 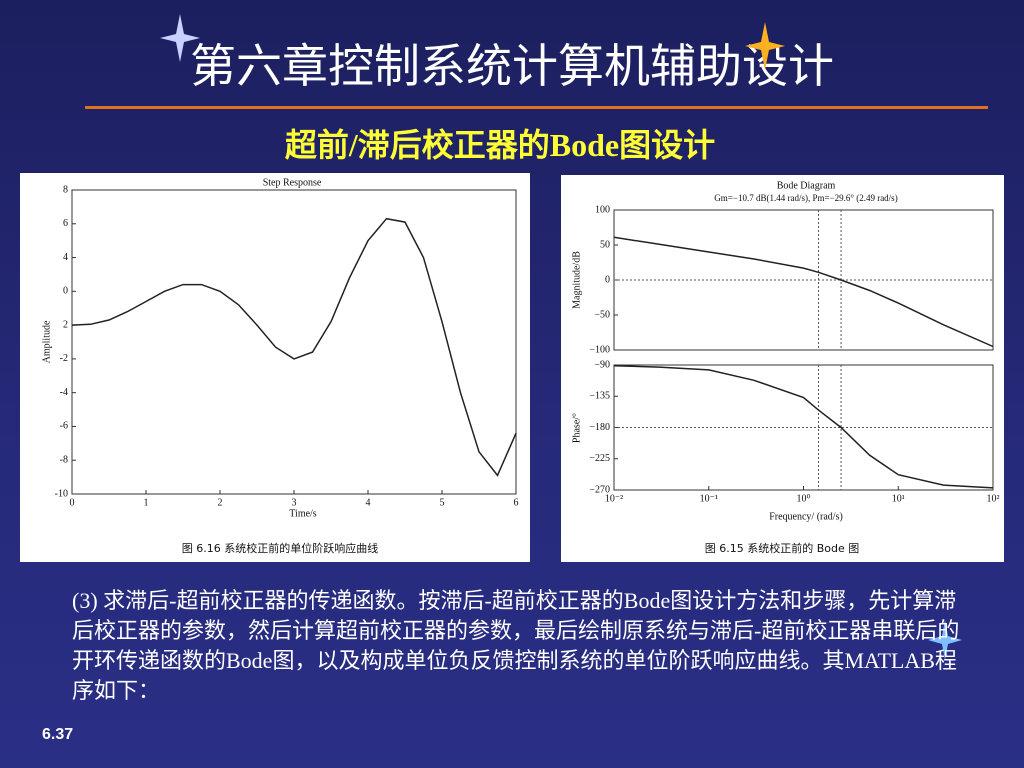 What do you see at coordinates (61, 493) in the screenshot?
I see `y-tick-label: -10` at bounding box center [61, 493].